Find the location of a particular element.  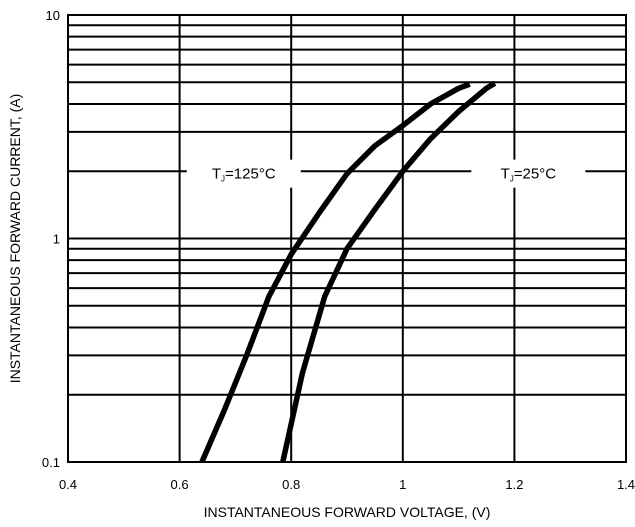

annotation-layer: TJ=125°C TJ=25°C is located at coordinates (386, 173).